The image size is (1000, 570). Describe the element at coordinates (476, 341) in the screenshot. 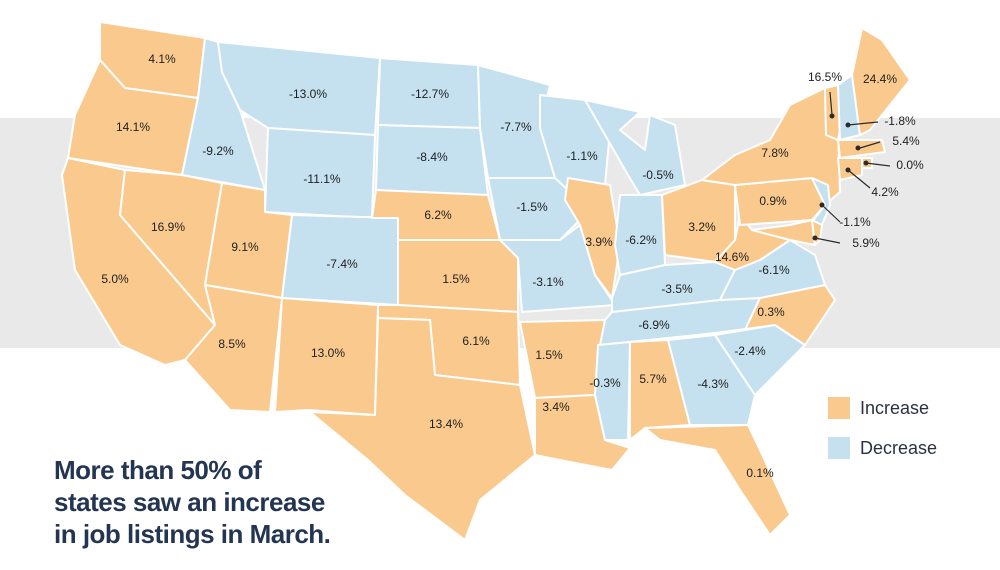

I see `state-label-ok: 6.1%` at that location.